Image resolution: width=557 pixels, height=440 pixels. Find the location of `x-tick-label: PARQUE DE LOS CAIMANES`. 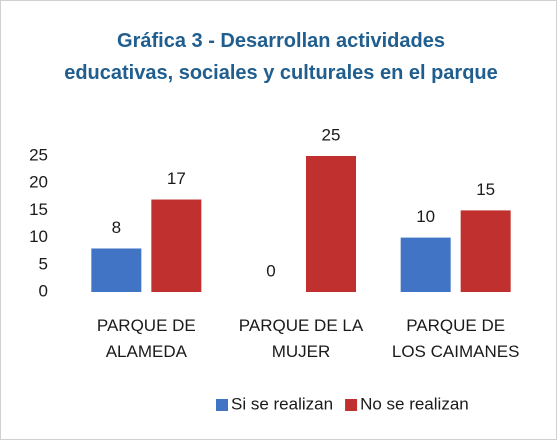

x-tick-label: PARQUE DE LOS CAIMANES is located at coordinates (455, 338).